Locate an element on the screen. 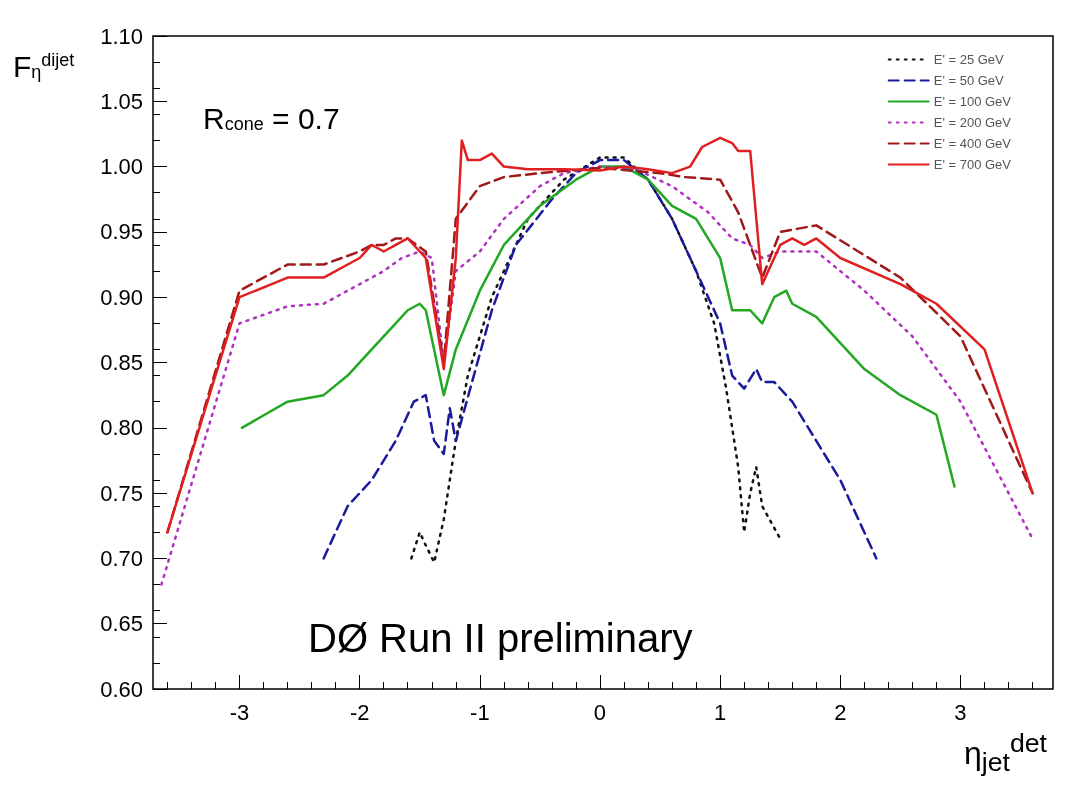  y-tick-label: 0.65 is located at coordinates (121, 624).